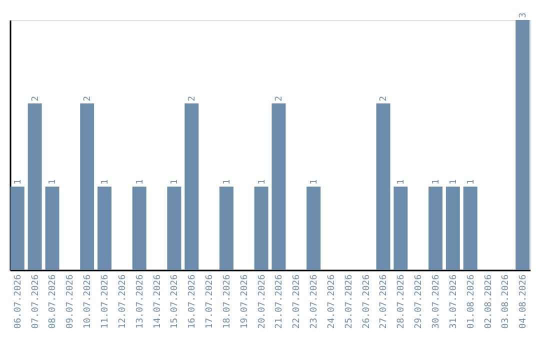  Describe the element at coordinates (489, 301) in the screenshot. I see `x-tick-label: 02.08.2026` at that location.